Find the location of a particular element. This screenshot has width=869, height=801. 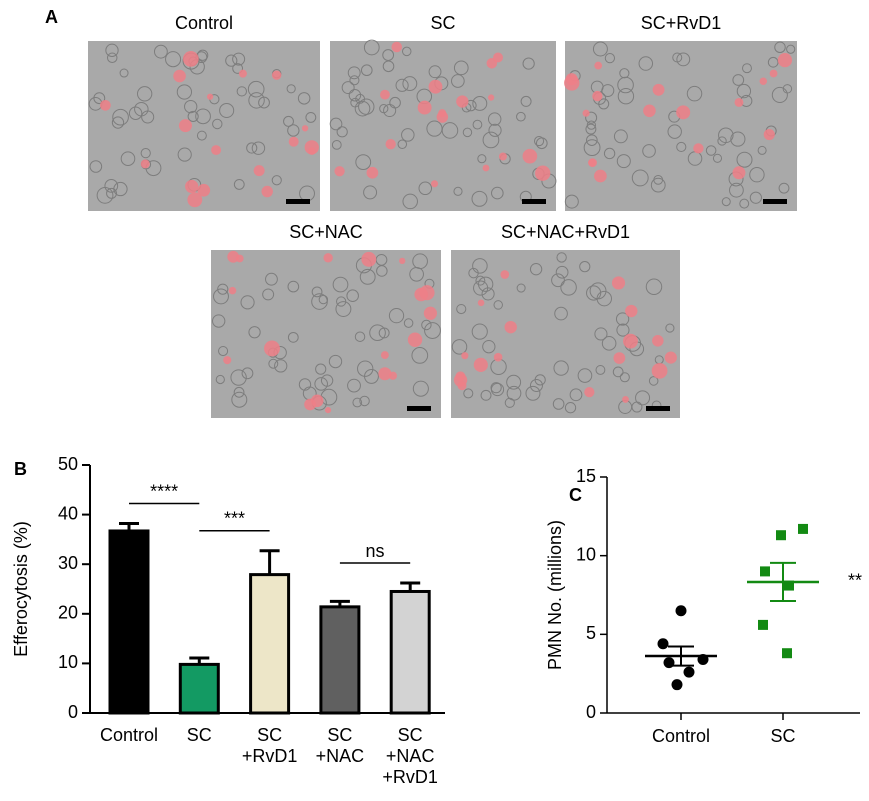

image-title: SC+RvD1 is located at coordinates (681, 23).